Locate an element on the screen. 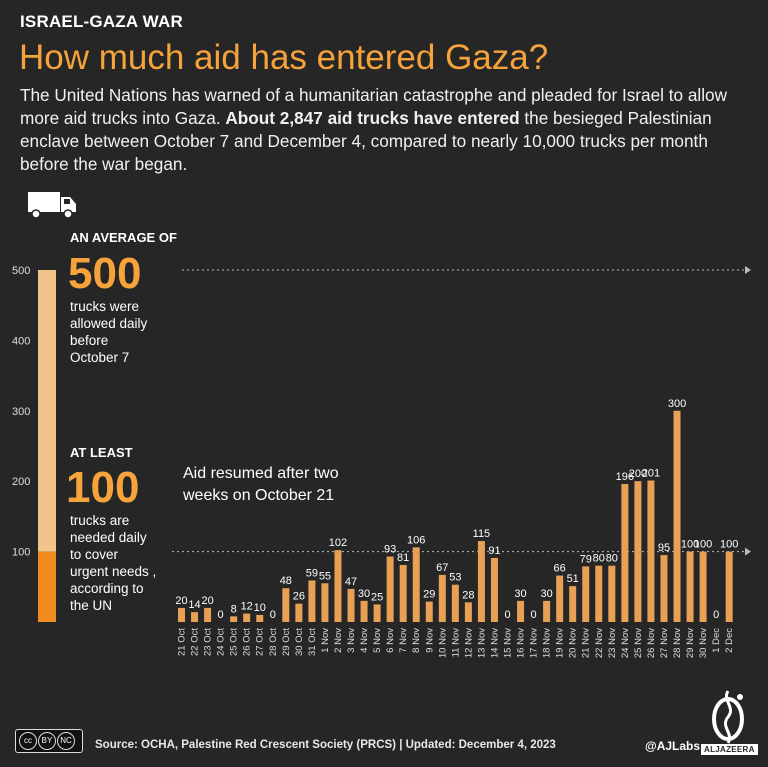  x-tick-label: 22 Oct is located at coordinates (195, 642).